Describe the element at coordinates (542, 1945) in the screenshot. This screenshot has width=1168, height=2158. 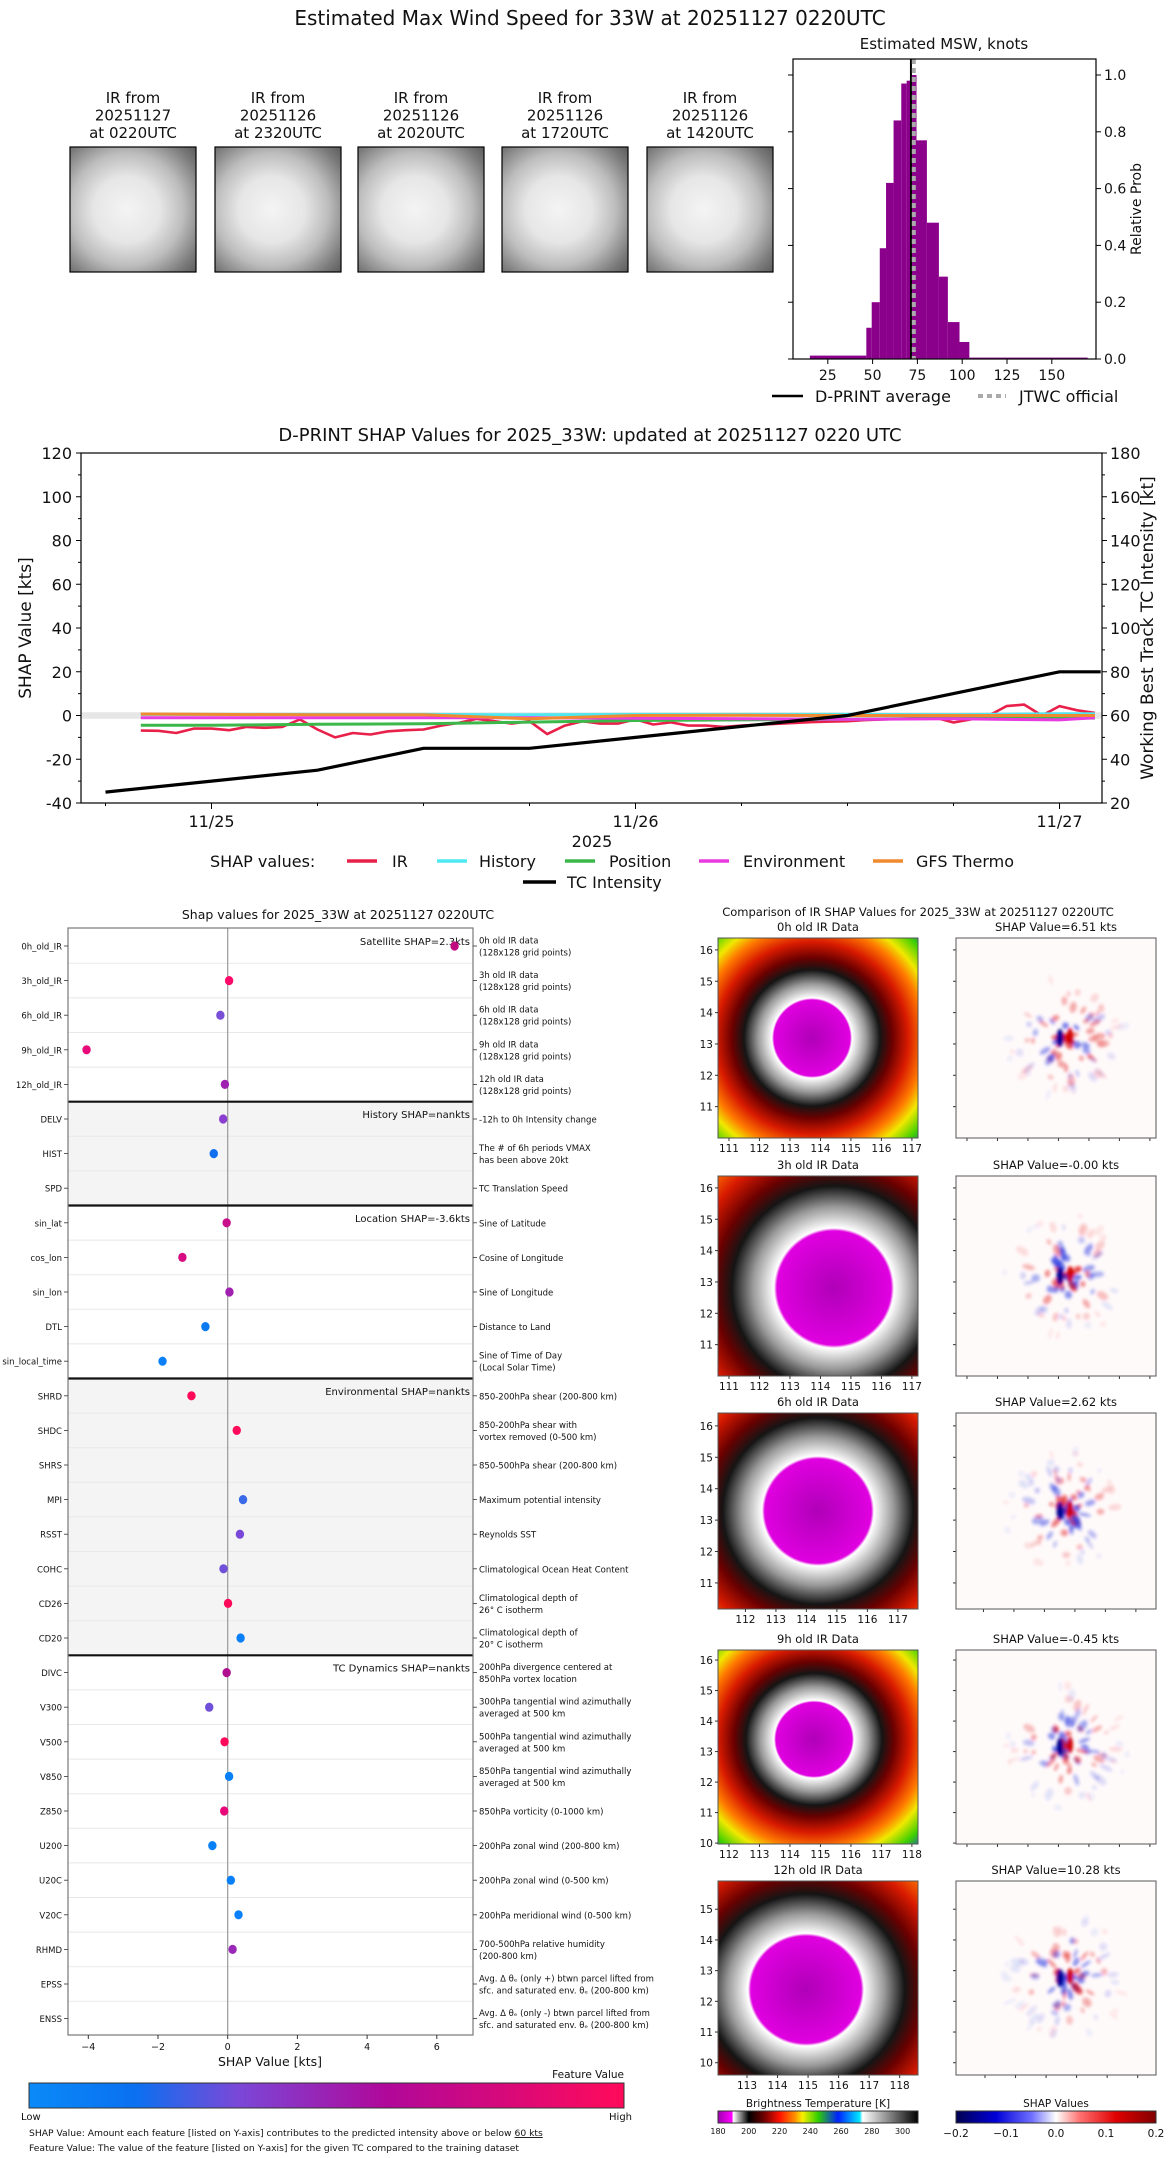
I see `feature-description: 700-500hPa relative humidity` at that location.